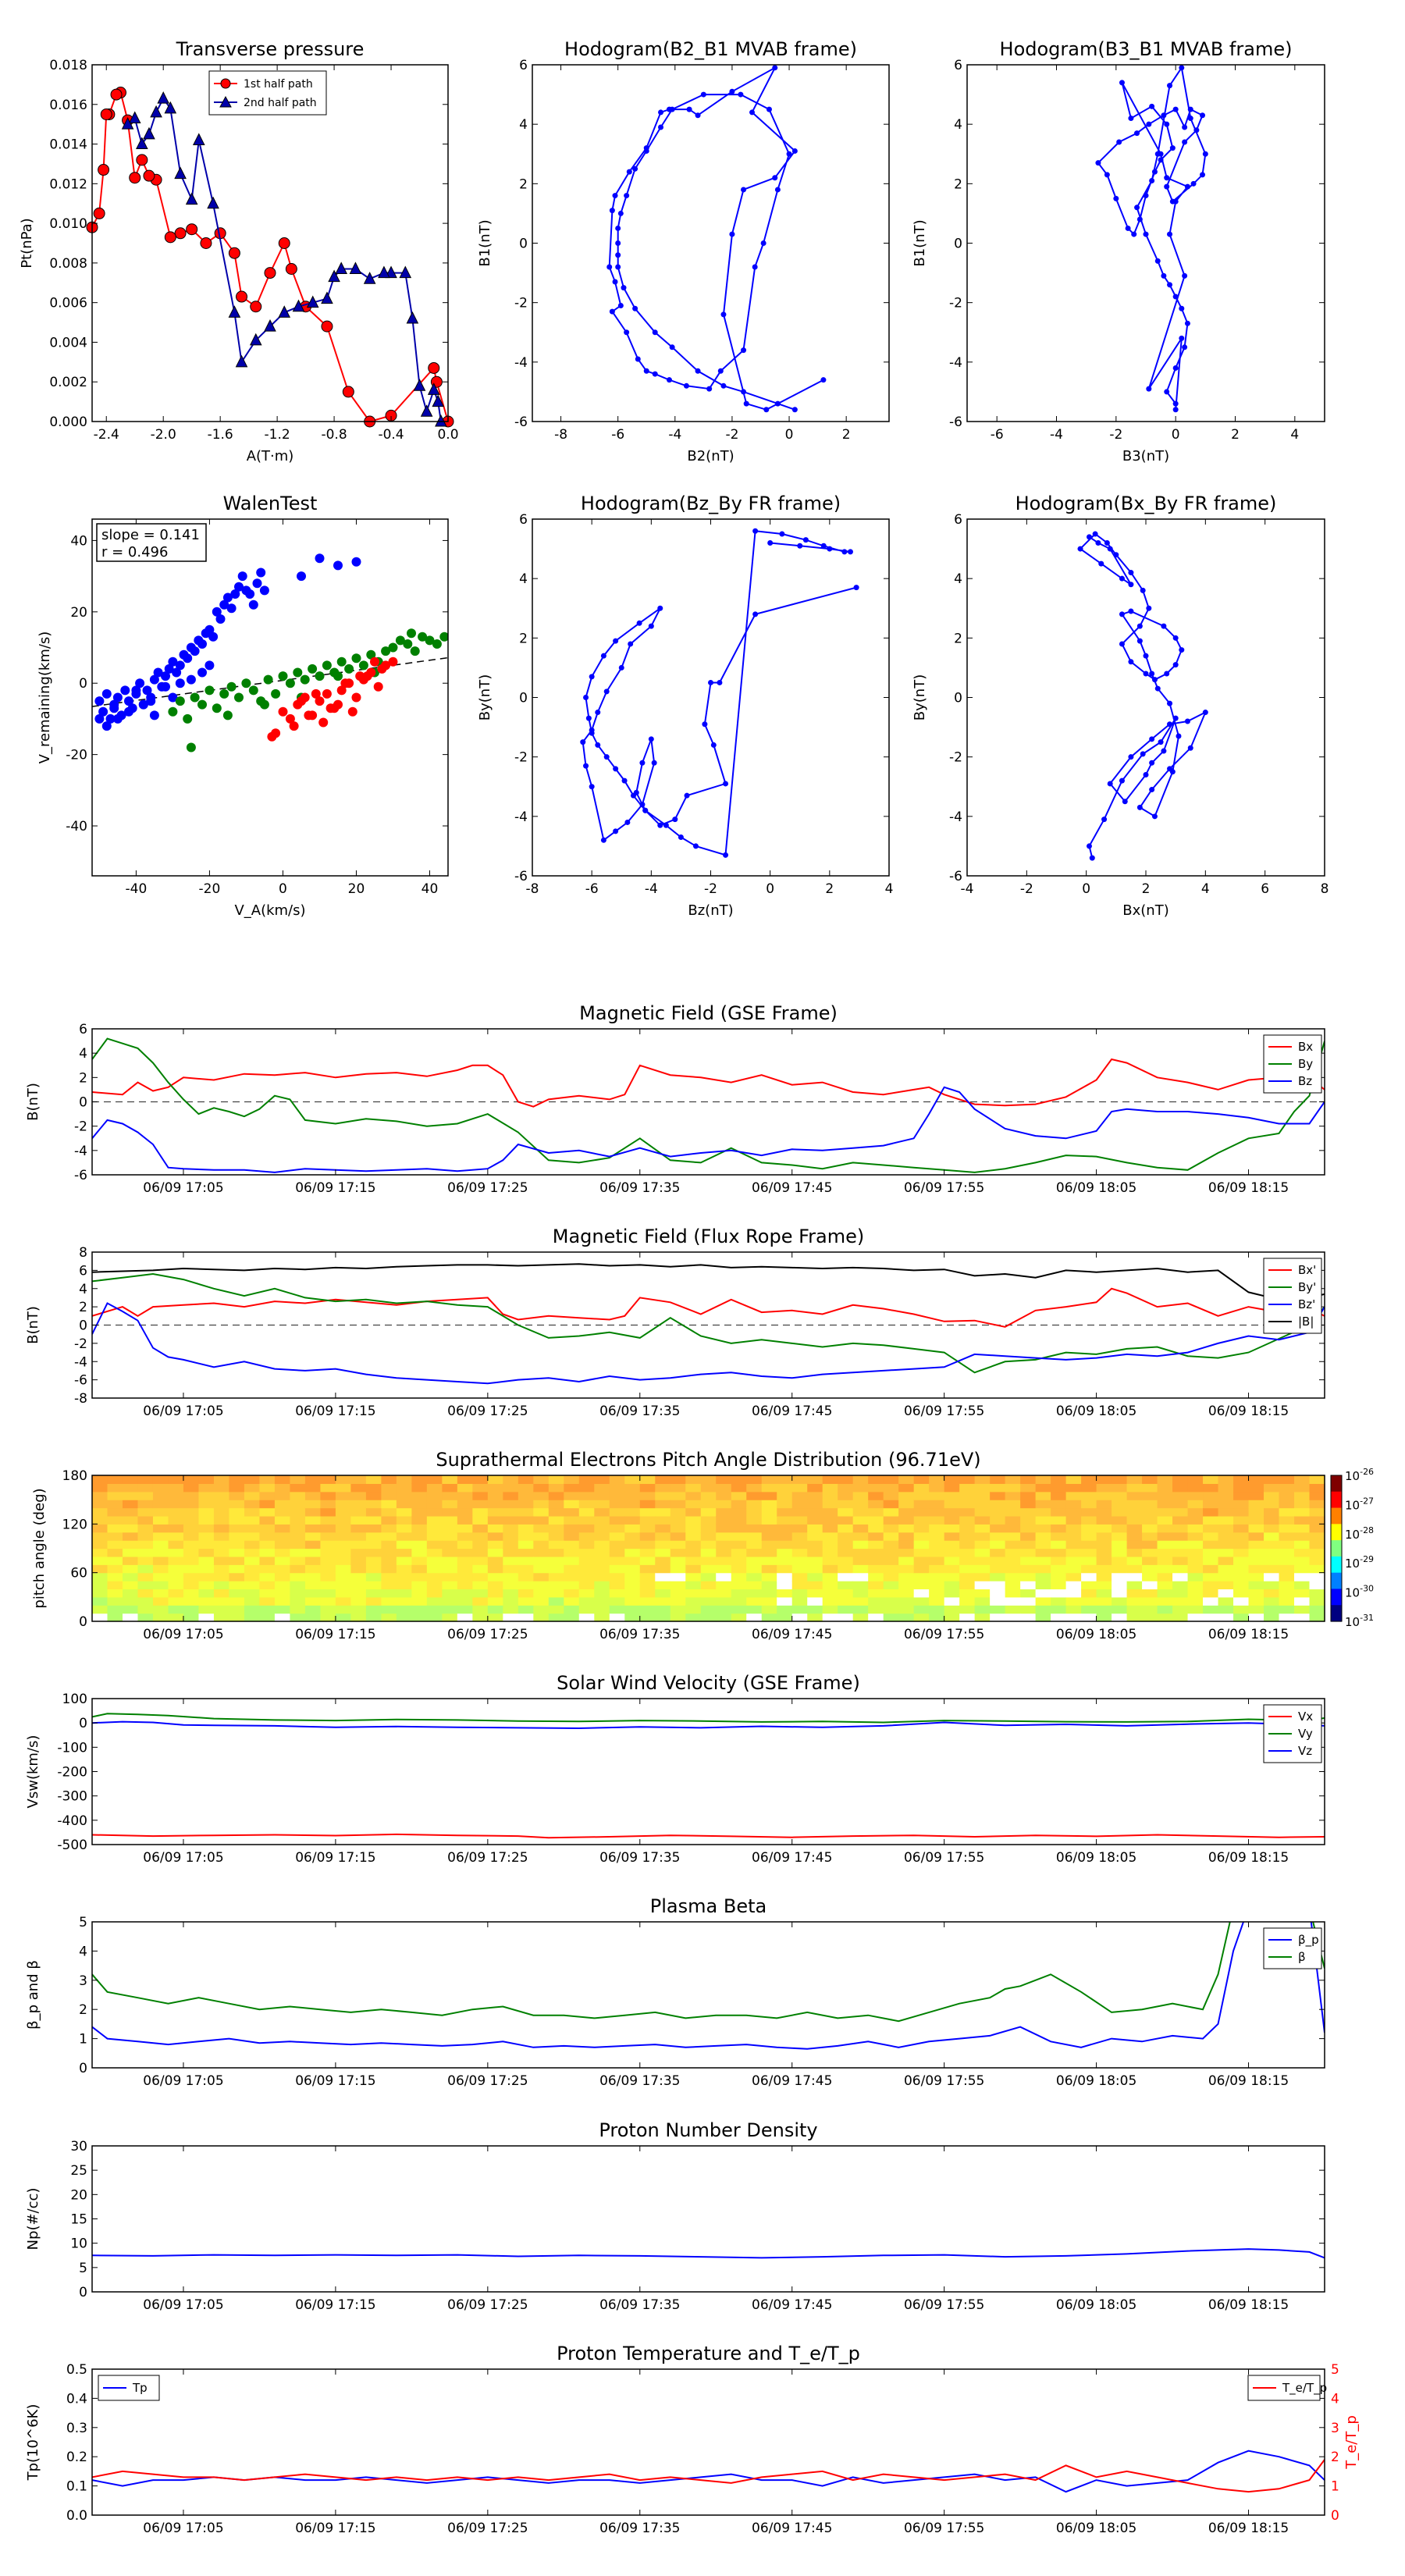 Image resolution: width=1405 pixels, height=2576 pixels. I want to click on x-tick-label: -0.8, so click(334, 435).